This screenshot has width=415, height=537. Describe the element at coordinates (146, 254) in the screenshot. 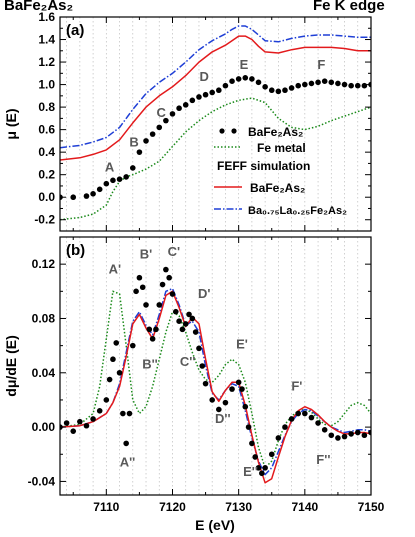

I see `feature-label: B'` at that location.